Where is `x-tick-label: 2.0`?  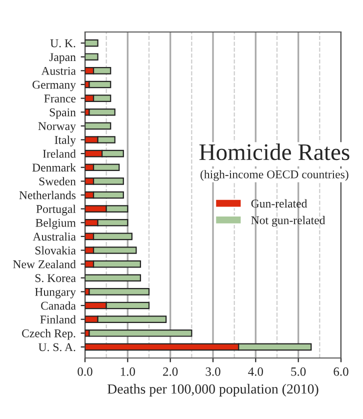 x-tick-label: 2.0 is located at coordinates (170, 371).